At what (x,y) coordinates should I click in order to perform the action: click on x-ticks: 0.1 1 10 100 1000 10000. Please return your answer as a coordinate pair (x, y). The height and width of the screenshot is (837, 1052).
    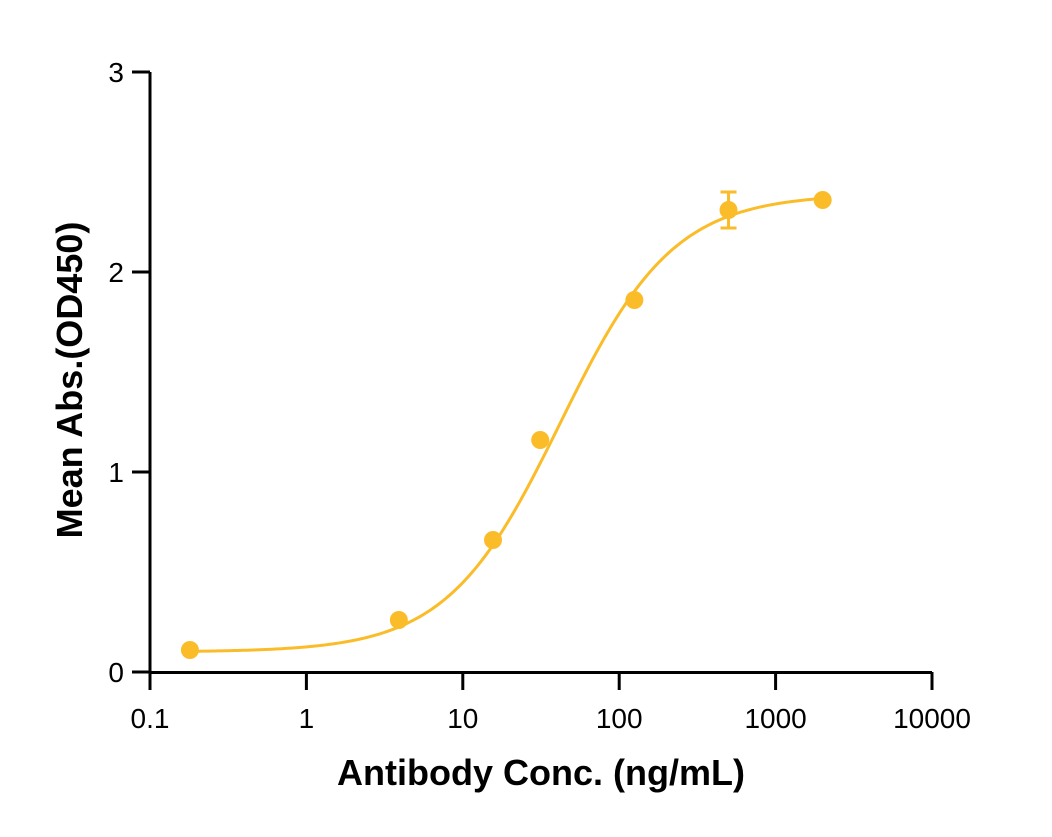
    Looking at the image, I should click on (551, 703).